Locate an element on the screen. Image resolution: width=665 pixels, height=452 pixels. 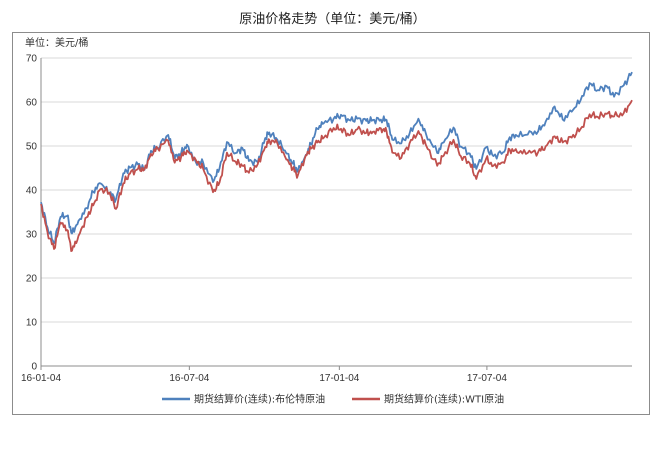
legend-label-2: 期货结算价(连续):WTI原油 is located at coordinates (444, 399).